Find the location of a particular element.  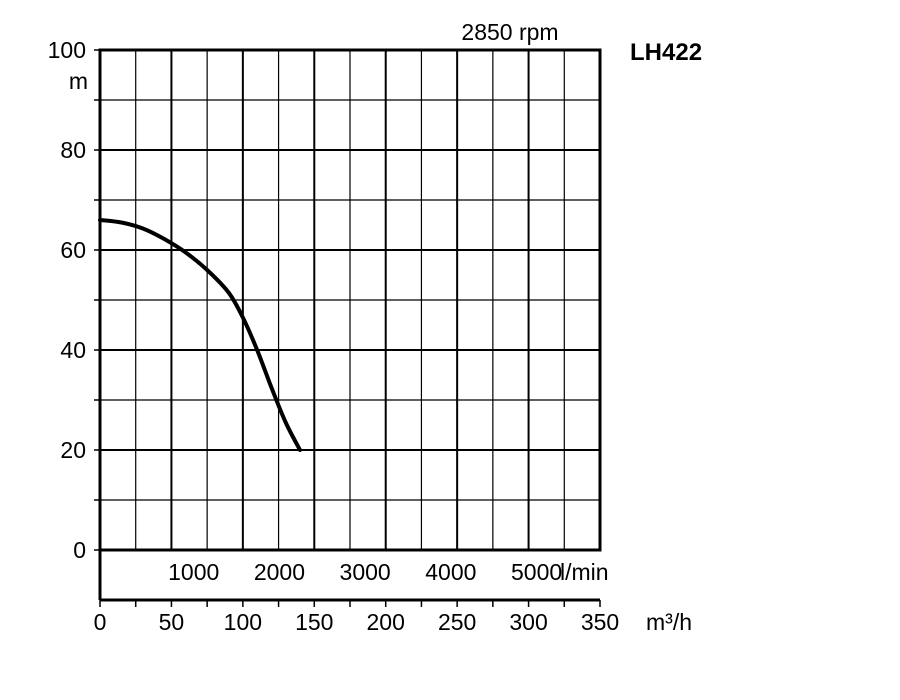

x-tick-label: 150 is located at coordinates (314, 622).